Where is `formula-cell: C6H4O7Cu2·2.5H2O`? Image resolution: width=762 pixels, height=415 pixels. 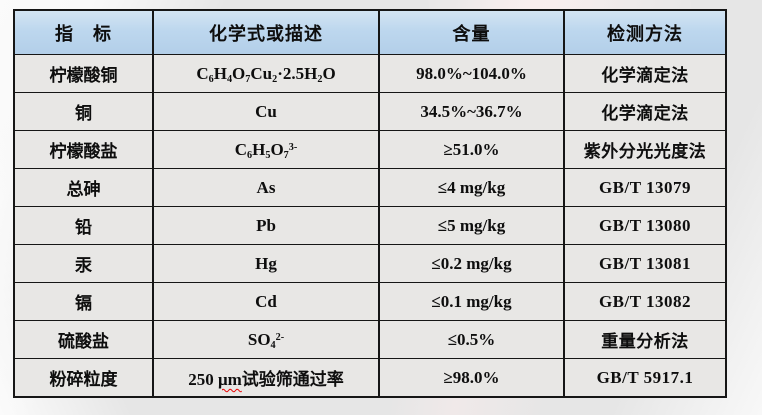
formula-cell: C6H4O7Cu2·2.5H2O is located at coordinates (266, 73).